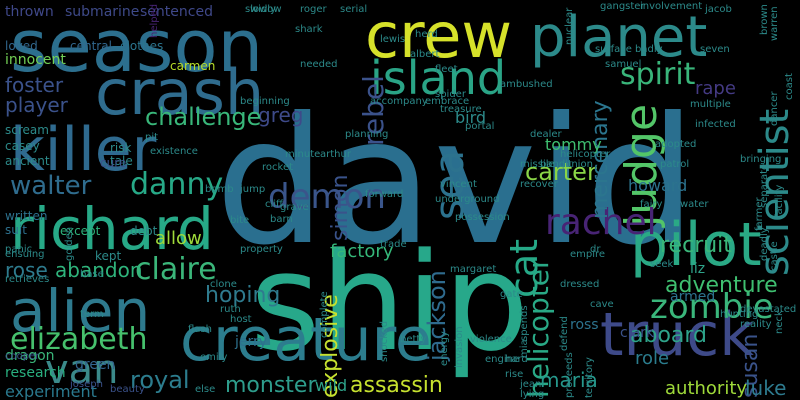 Image resolution: width=800 pixels, height=400 pixels. I want to click on word-infected: infected, so click(715, 124).